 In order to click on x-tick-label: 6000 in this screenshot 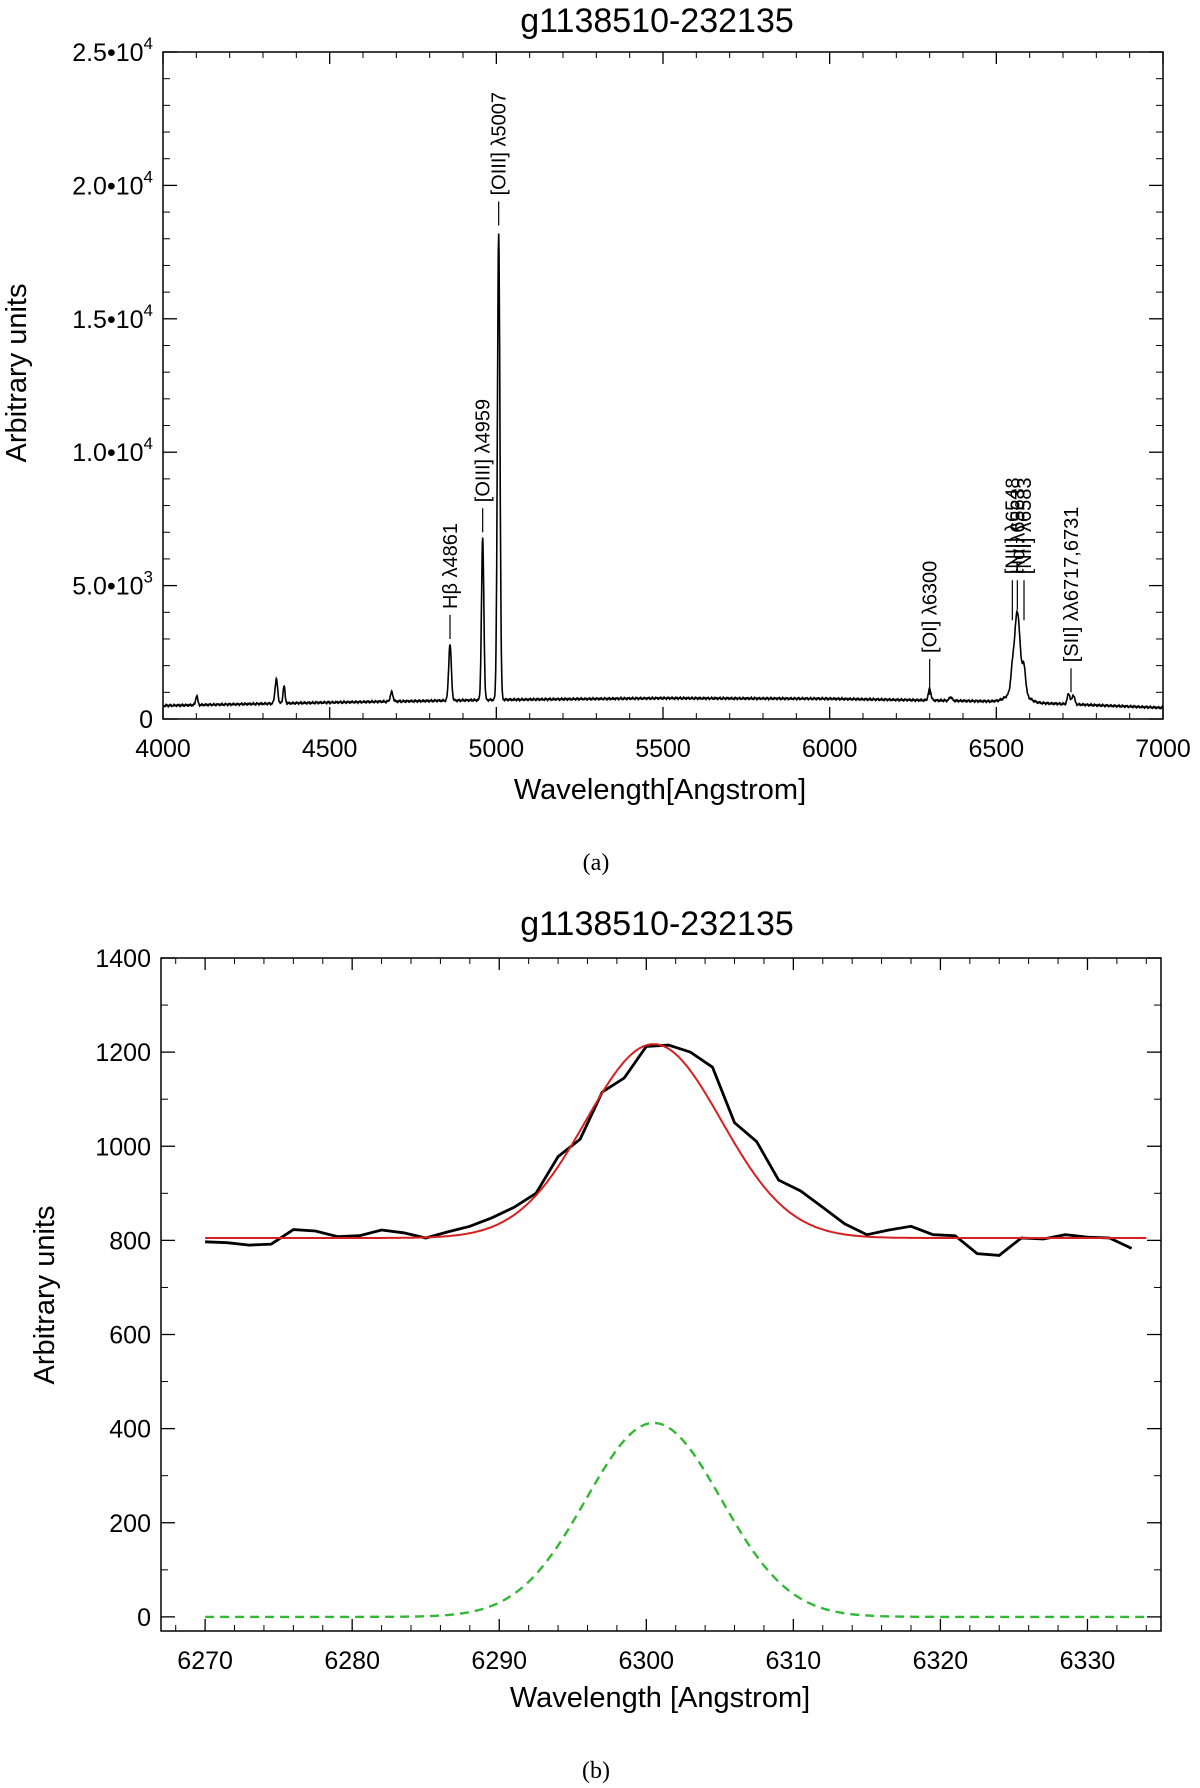, I will do `click(830, 749)`.